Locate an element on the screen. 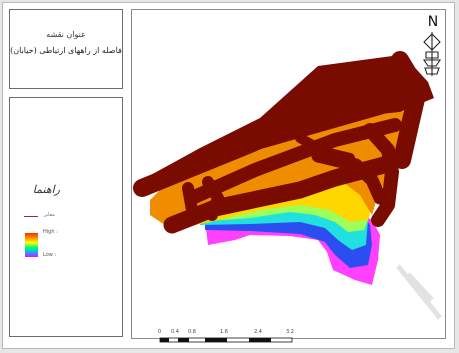 Image resolution: width=459 pixels, height=353 pixels. scale-tick-5: 3.2 is located at coordinates (290, 332).